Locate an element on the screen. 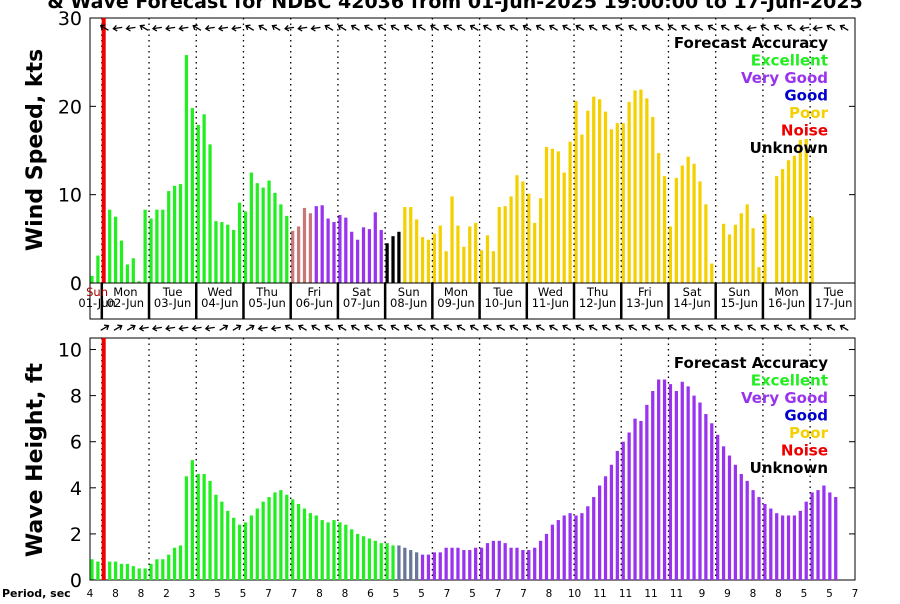 This screenshot has height=604, width=900. date-strip is located at coordinates (472, 301).